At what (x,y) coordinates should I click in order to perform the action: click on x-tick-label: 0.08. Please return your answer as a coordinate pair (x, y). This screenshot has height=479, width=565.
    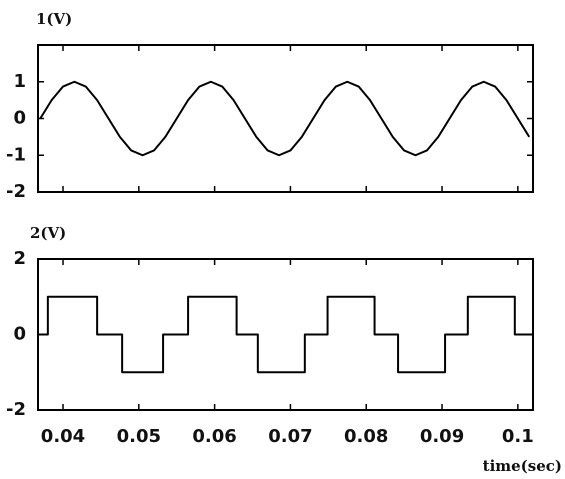
    Looking at the image, I should click on (366, 436).